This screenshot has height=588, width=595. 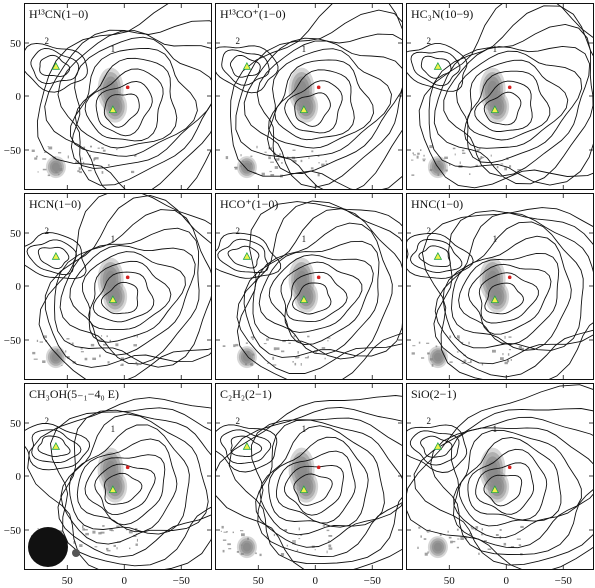 What do you see at coordinates (253, 14) in the screenshot?
I see `panel-title: H¹³CO⁺(1−0)` at bounding box center [253, 14].